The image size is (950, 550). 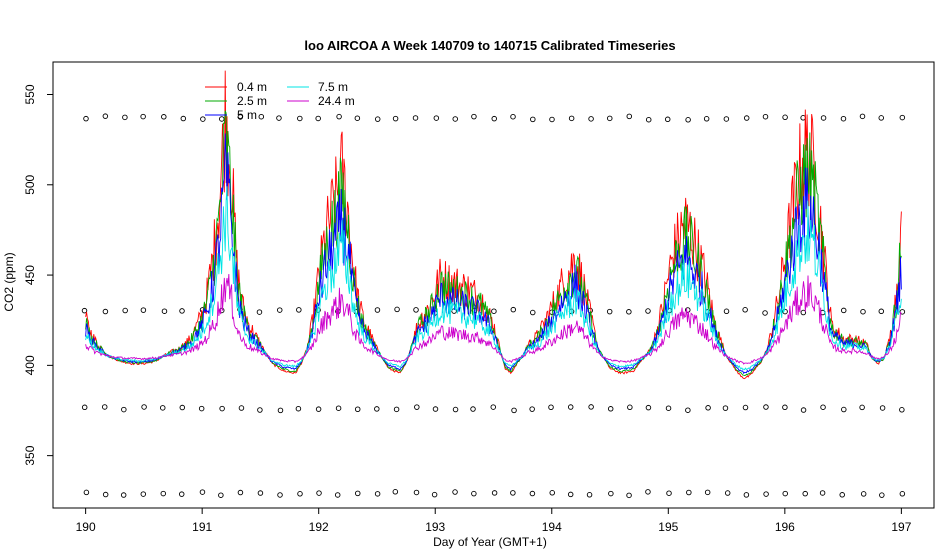 I want to click on x-tick-label: 191, so click(x=202, y=527).